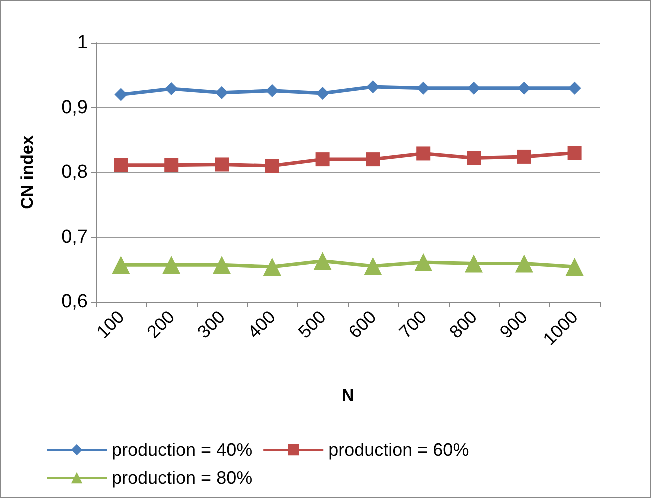  I want to click on x-tick-label: 100, so click(110, 324).